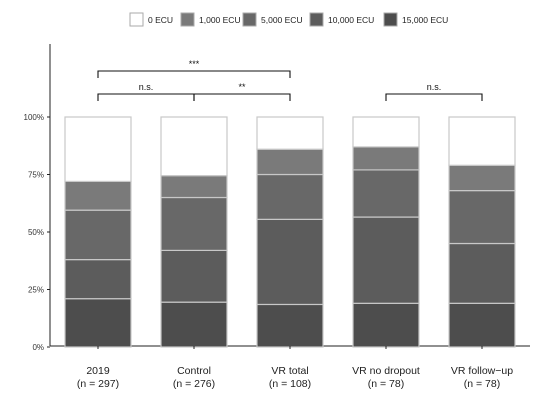 Image resolution: width=545 pixels, height=410 pixels. I want to click on significance-label: **, so click(242, 87).